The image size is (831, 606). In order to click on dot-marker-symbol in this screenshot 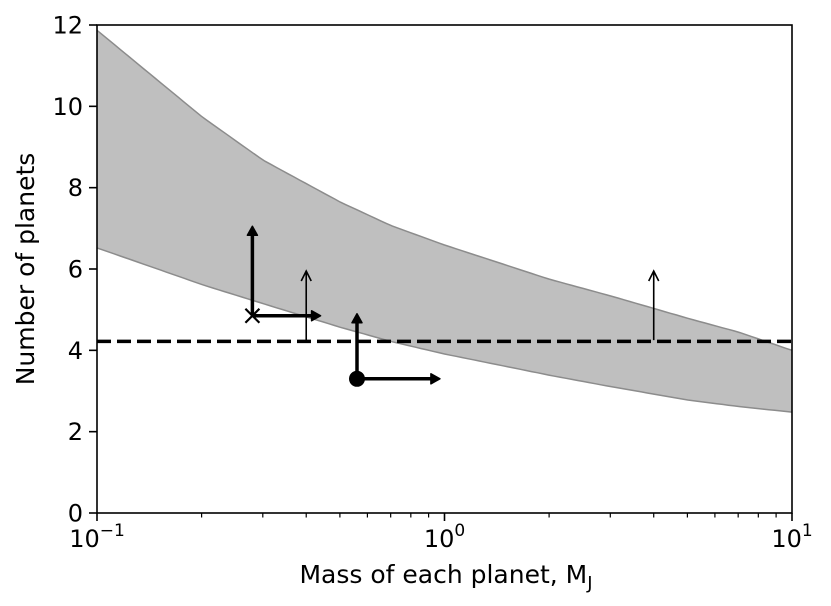, I will do `click(356, 378)`.